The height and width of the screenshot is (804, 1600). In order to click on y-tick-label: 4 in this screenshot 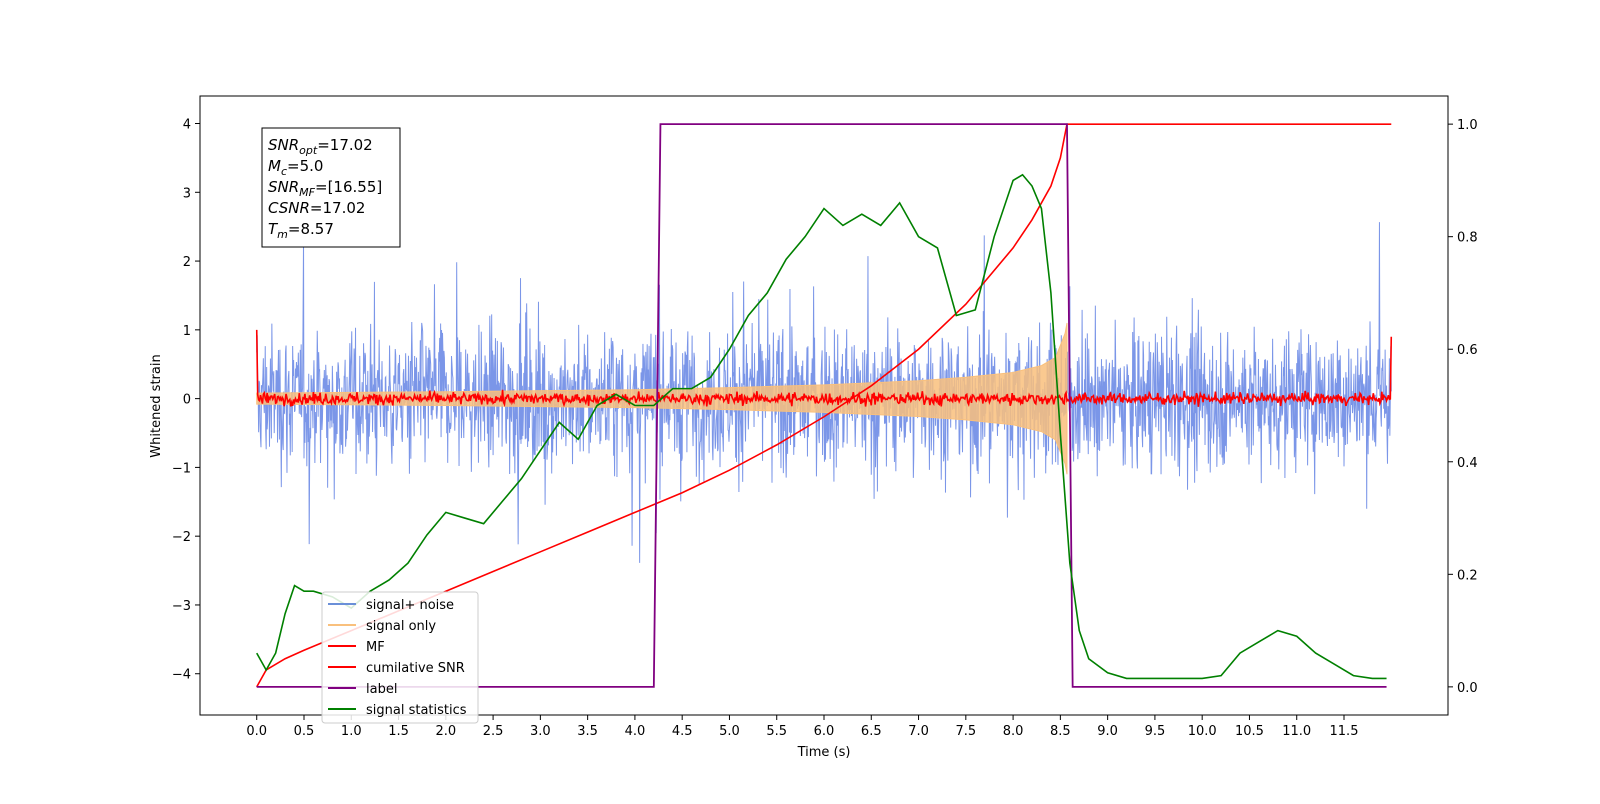, I will do `click(187, 125)`.